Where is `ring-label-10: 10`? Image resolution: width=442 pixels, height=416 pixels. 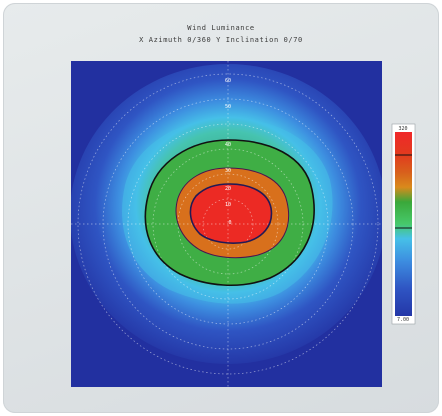 ring-label-10: 10 is located at coordinates (228, 205).